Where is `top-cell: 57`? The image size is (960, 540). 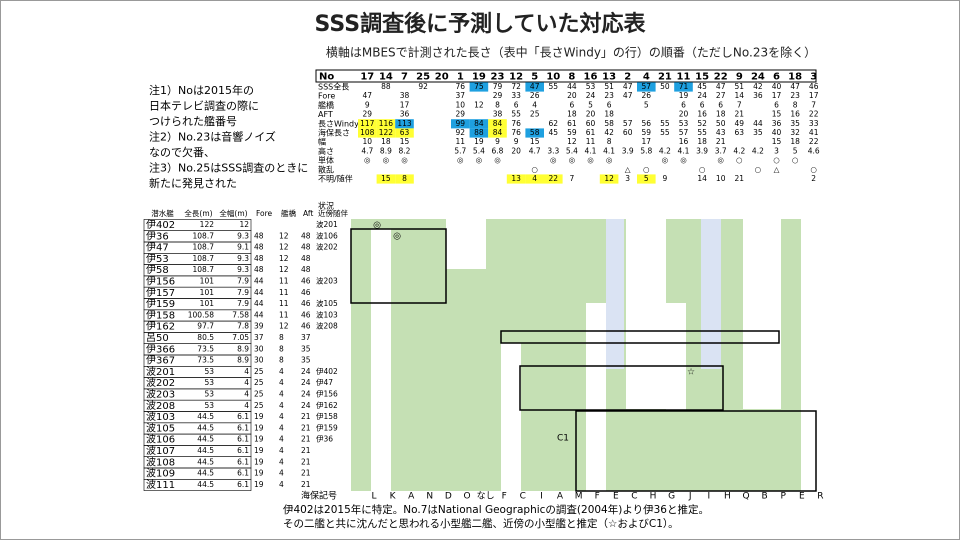
top-cell: 57 is located at coordinates (684, 132).